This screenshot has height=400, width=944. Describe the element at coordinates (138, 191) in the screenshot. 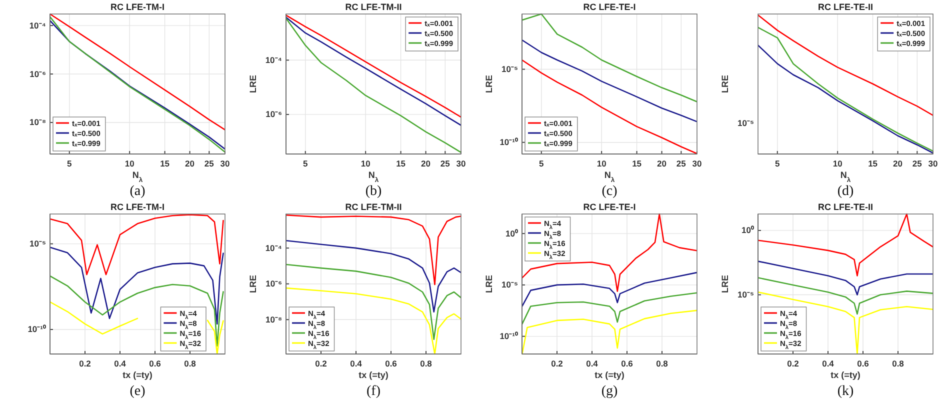

I see `text: (a)` at that location.